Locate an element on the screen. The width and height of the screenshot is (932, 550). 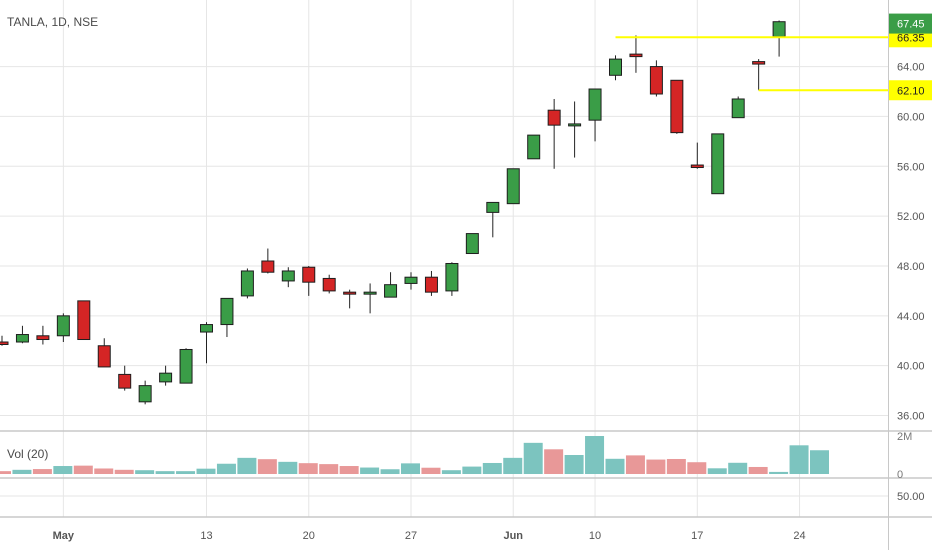
volume-tick-label: 2M is located at coordinates (904, 437).